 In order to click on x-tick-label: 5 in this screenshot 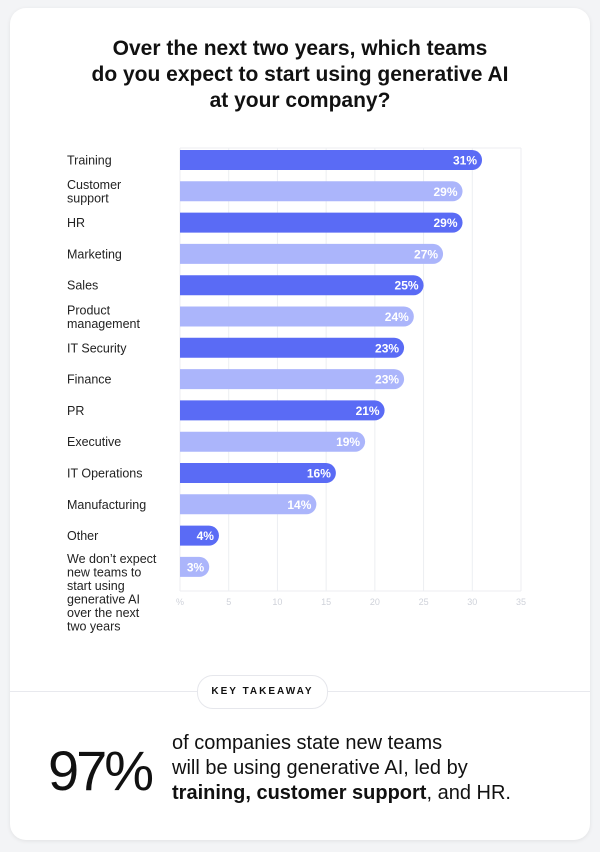, I will do `click(228, 602)`.